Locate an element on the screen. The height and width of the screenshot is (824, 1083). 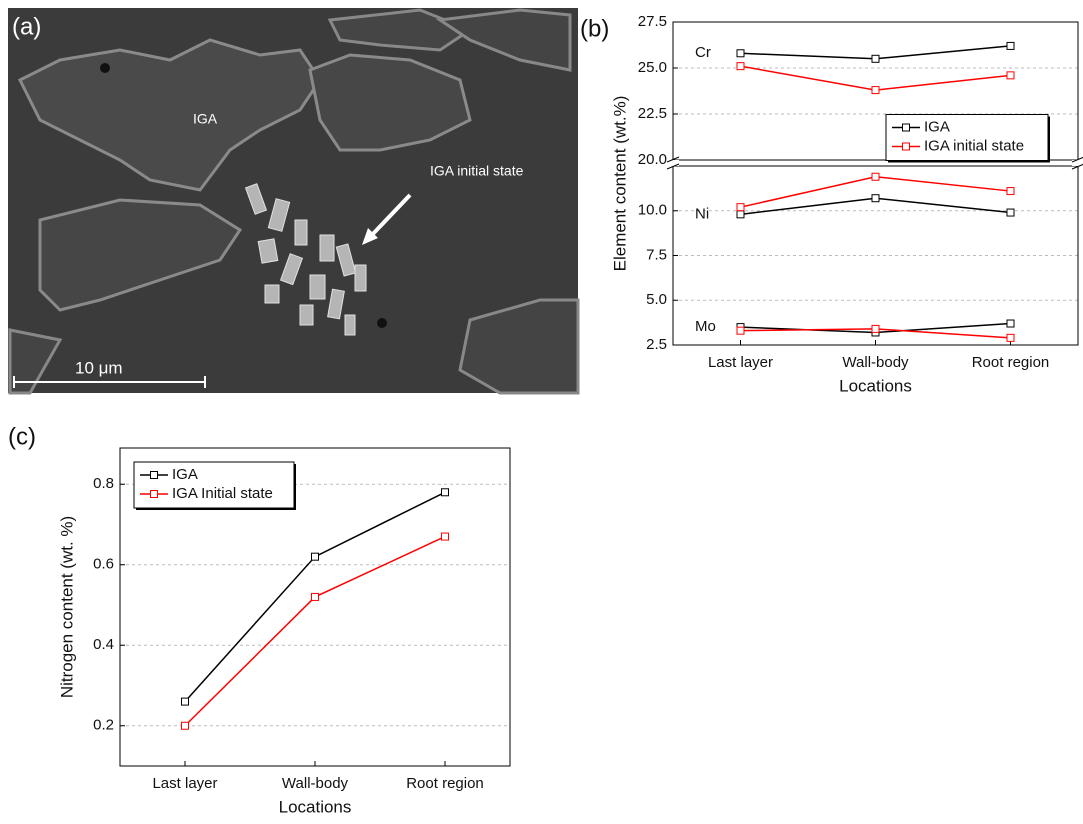
legend-label: IGA initial state is located at coordinates (974, 145).